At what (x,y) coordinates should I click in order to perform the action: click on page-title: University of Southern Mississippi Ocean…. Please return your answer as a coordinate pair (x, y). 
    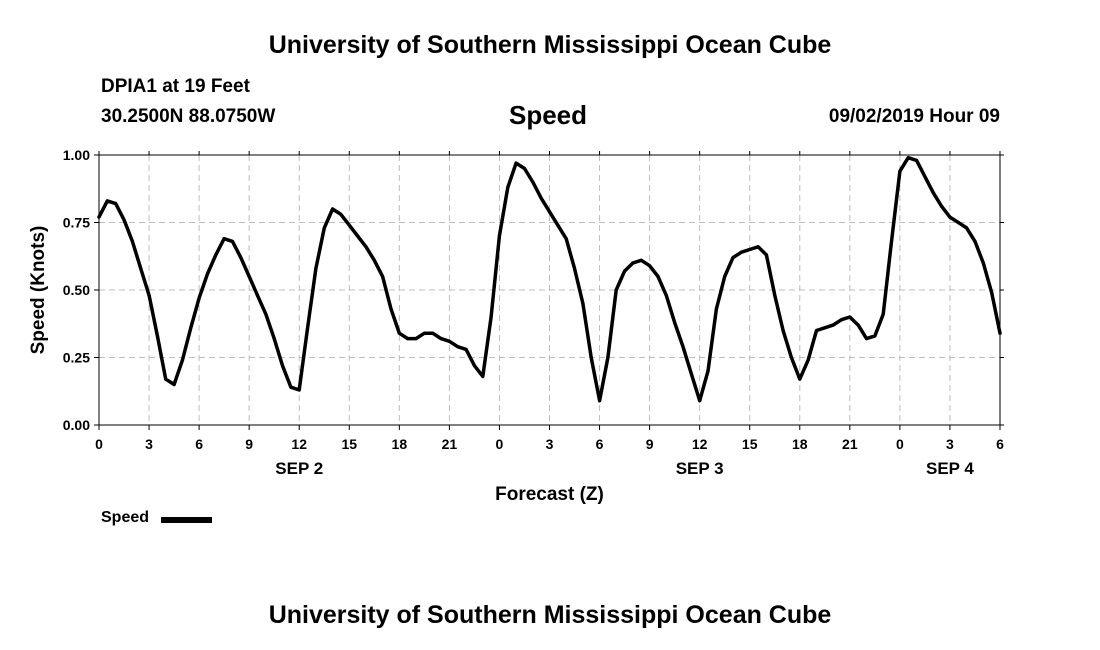
    Looking at the image, I should click on (550, 45).